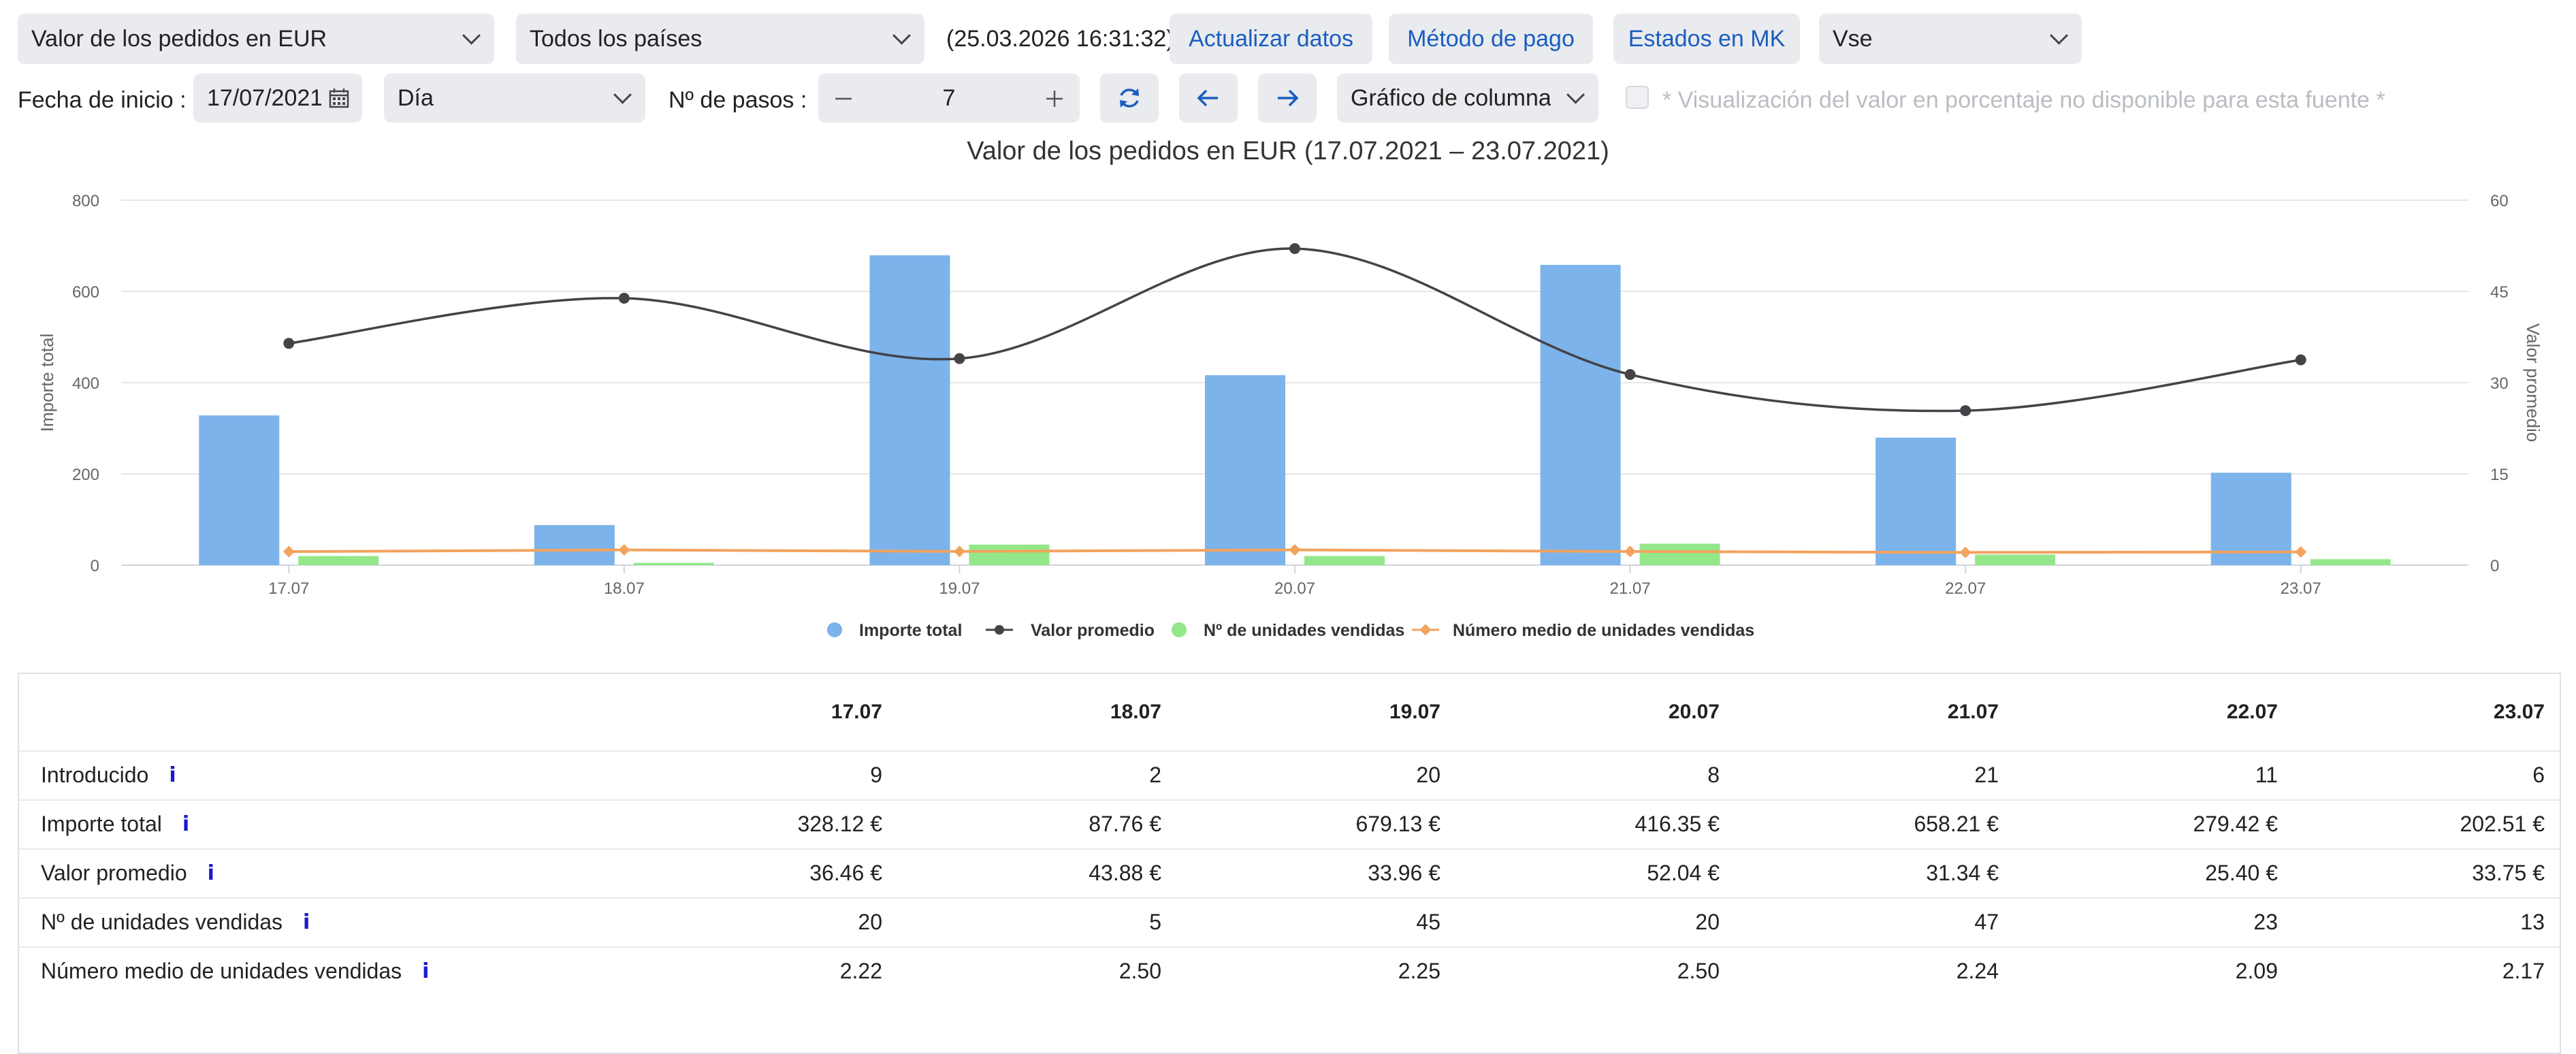  Describe the element at coordinates (1684, 872) in the screenshot. I see `table-cell: 52.04 €` at that location.